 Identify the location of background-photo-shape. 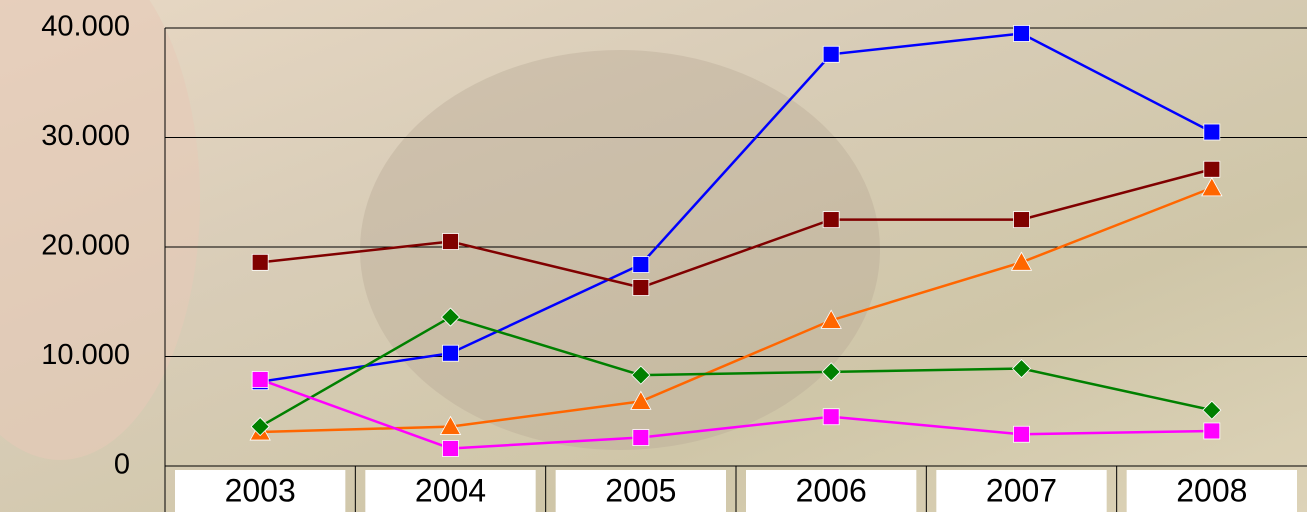
(100, 230).